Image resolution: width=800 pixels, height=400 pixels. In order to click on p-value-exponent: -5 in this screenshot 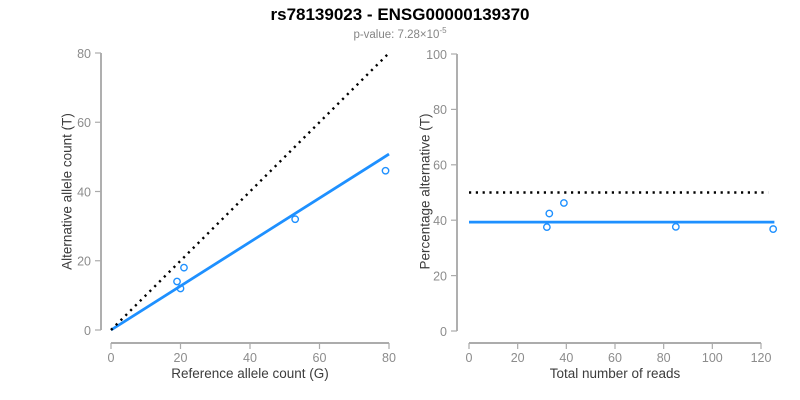, I will do `click(443, 30)`.